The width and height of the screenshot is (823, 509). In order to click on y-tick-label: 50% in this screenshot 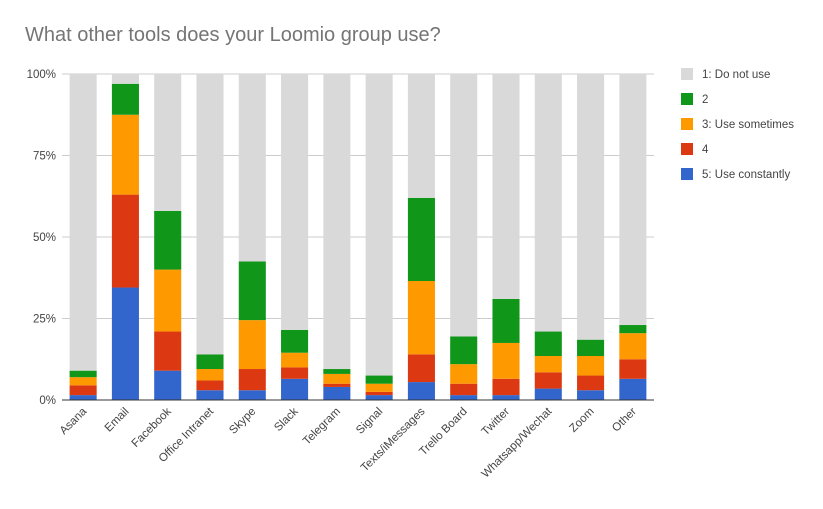, I will do `click(44, 238)`.